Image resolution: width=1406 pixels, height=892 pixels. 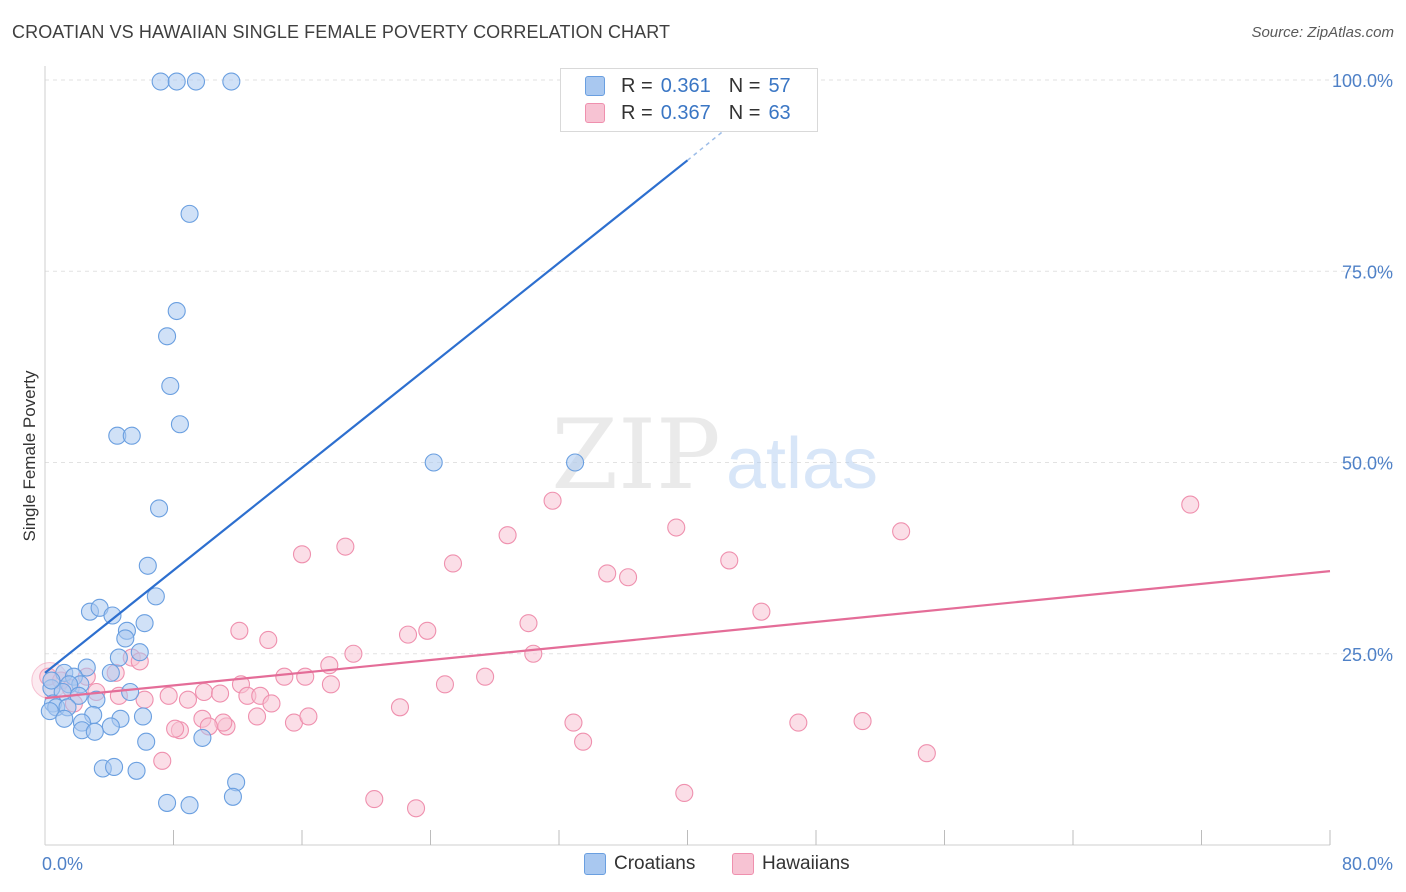 What do you see at coordinates (1367, 864) in the screenshot?
I see `x-tick-label: 80.0%` at bounding box center [1367, 864].